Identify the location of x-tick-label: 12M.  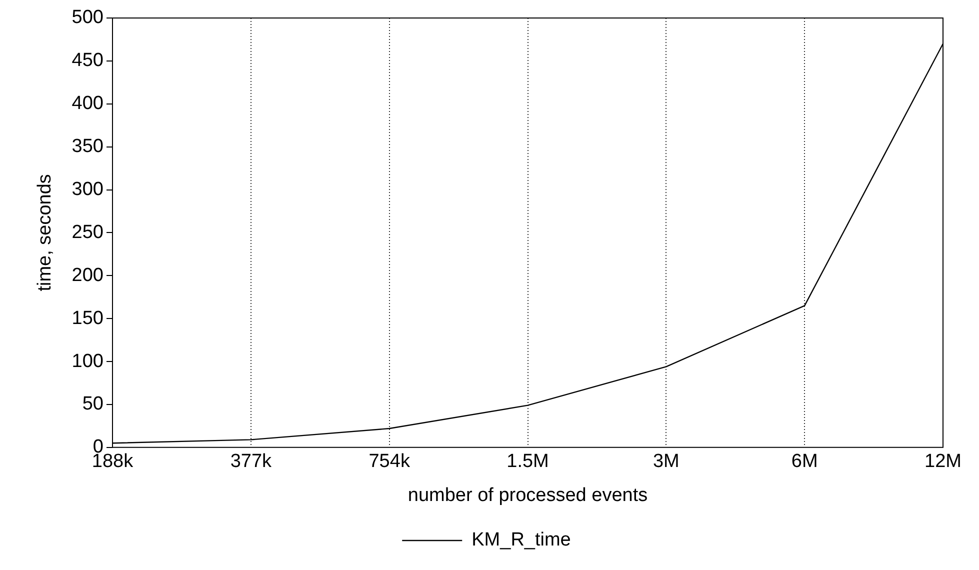
(943, 461).